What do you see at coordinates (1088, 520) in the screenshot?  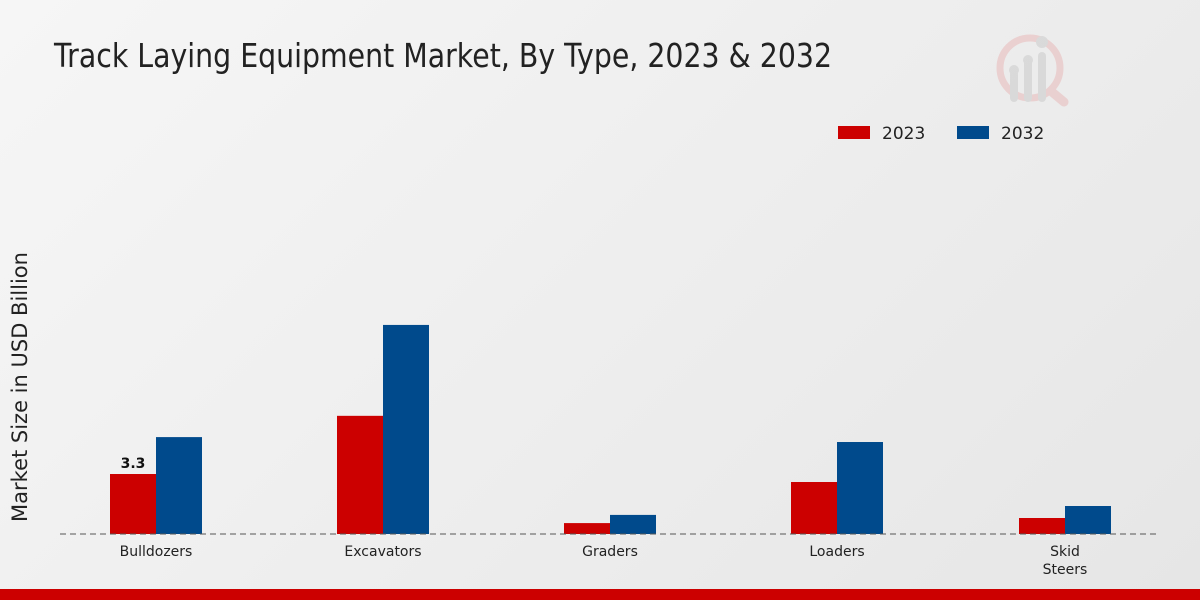 I see `bar-2032-skid-steers` at bounding box center [1088, 520].